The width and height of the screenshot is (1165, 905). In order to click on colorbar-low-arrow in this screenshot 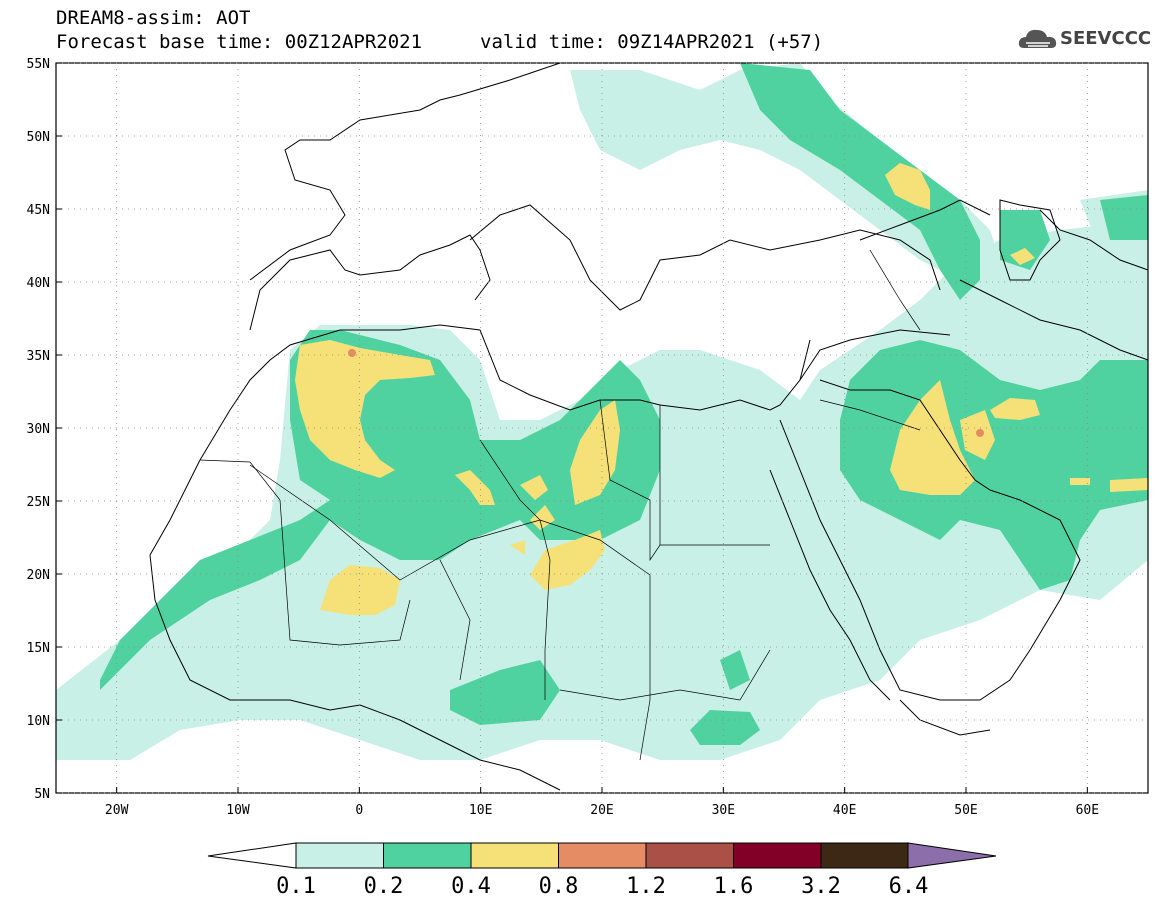, I will do `click(252, 855)`.